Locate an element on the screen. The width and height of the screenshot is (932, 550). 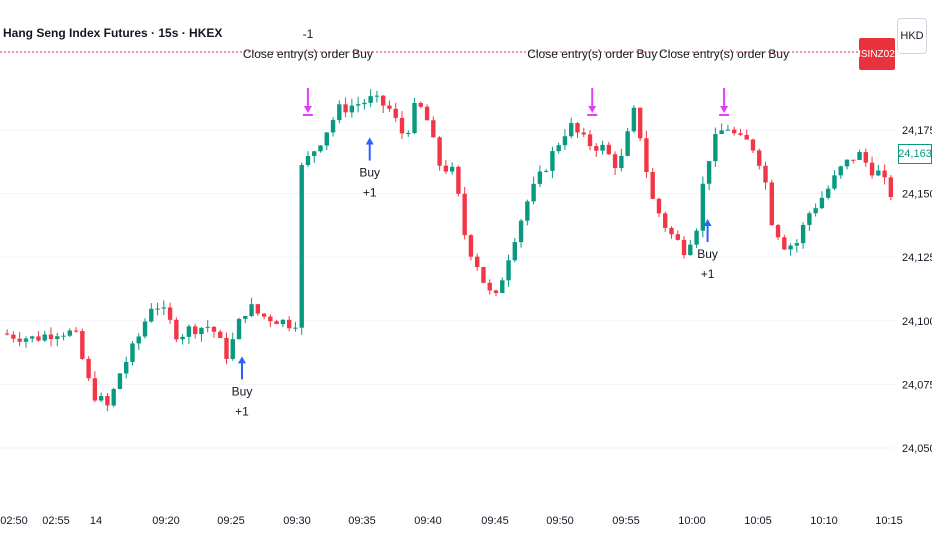
x-tick-label: 10:05 is located at coordinates (758, 521).